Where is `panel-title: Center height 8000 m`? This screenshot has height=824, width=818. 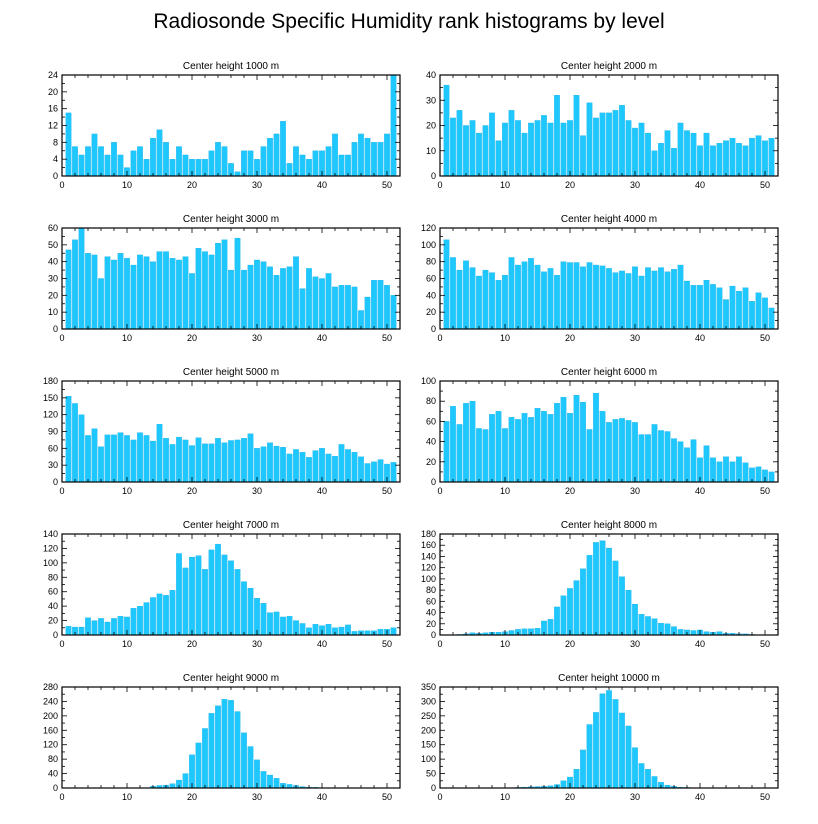 panel-title: Center height 8000 m is located at coordinates (609, 525).